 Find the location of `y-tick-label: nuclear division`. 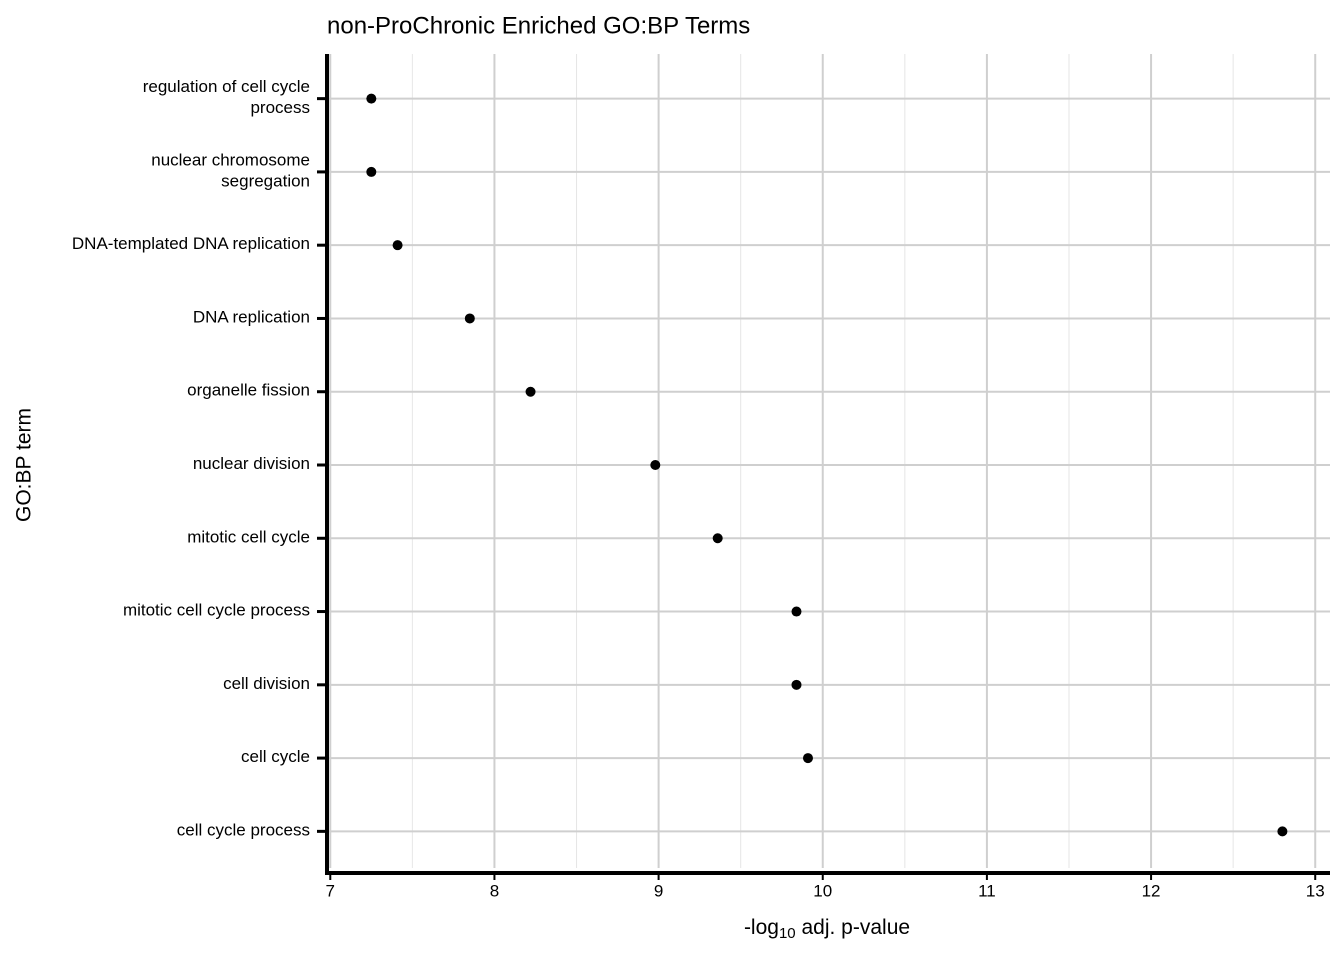

y-tick-label: nuclear division is located at coordinates (251, 463).